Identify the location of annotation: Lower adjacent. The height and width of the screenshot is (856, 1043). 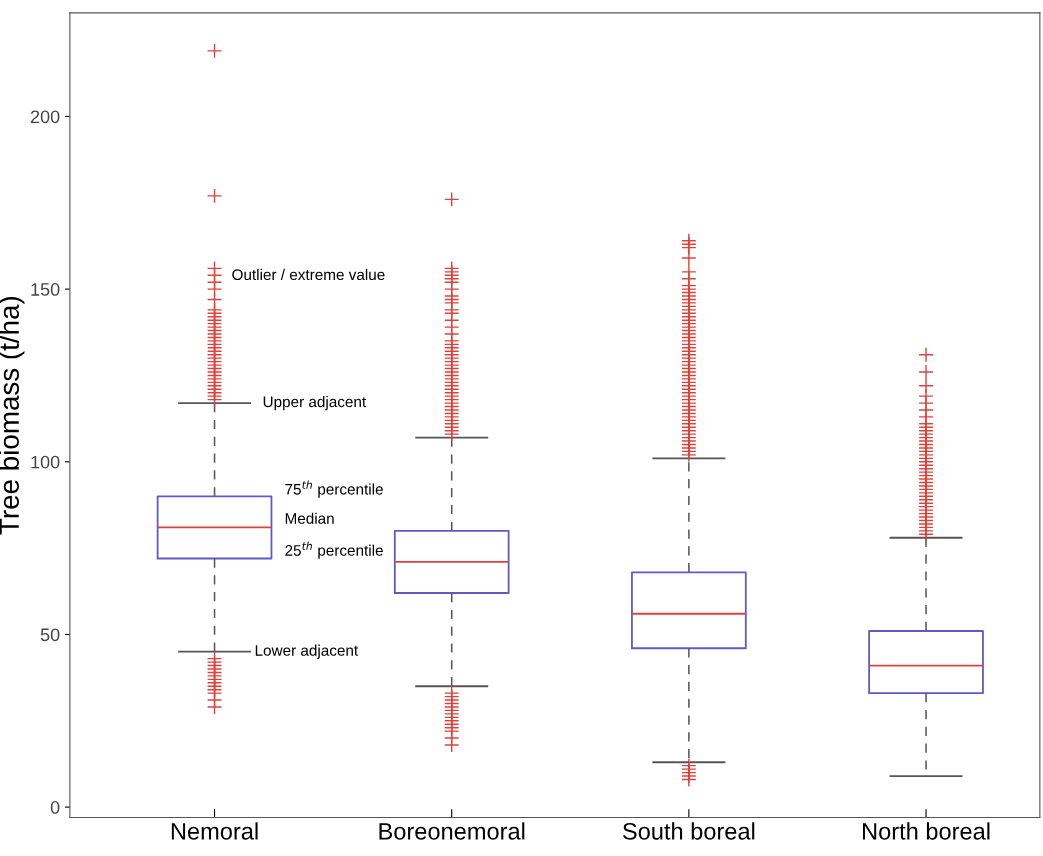
(307, 651).